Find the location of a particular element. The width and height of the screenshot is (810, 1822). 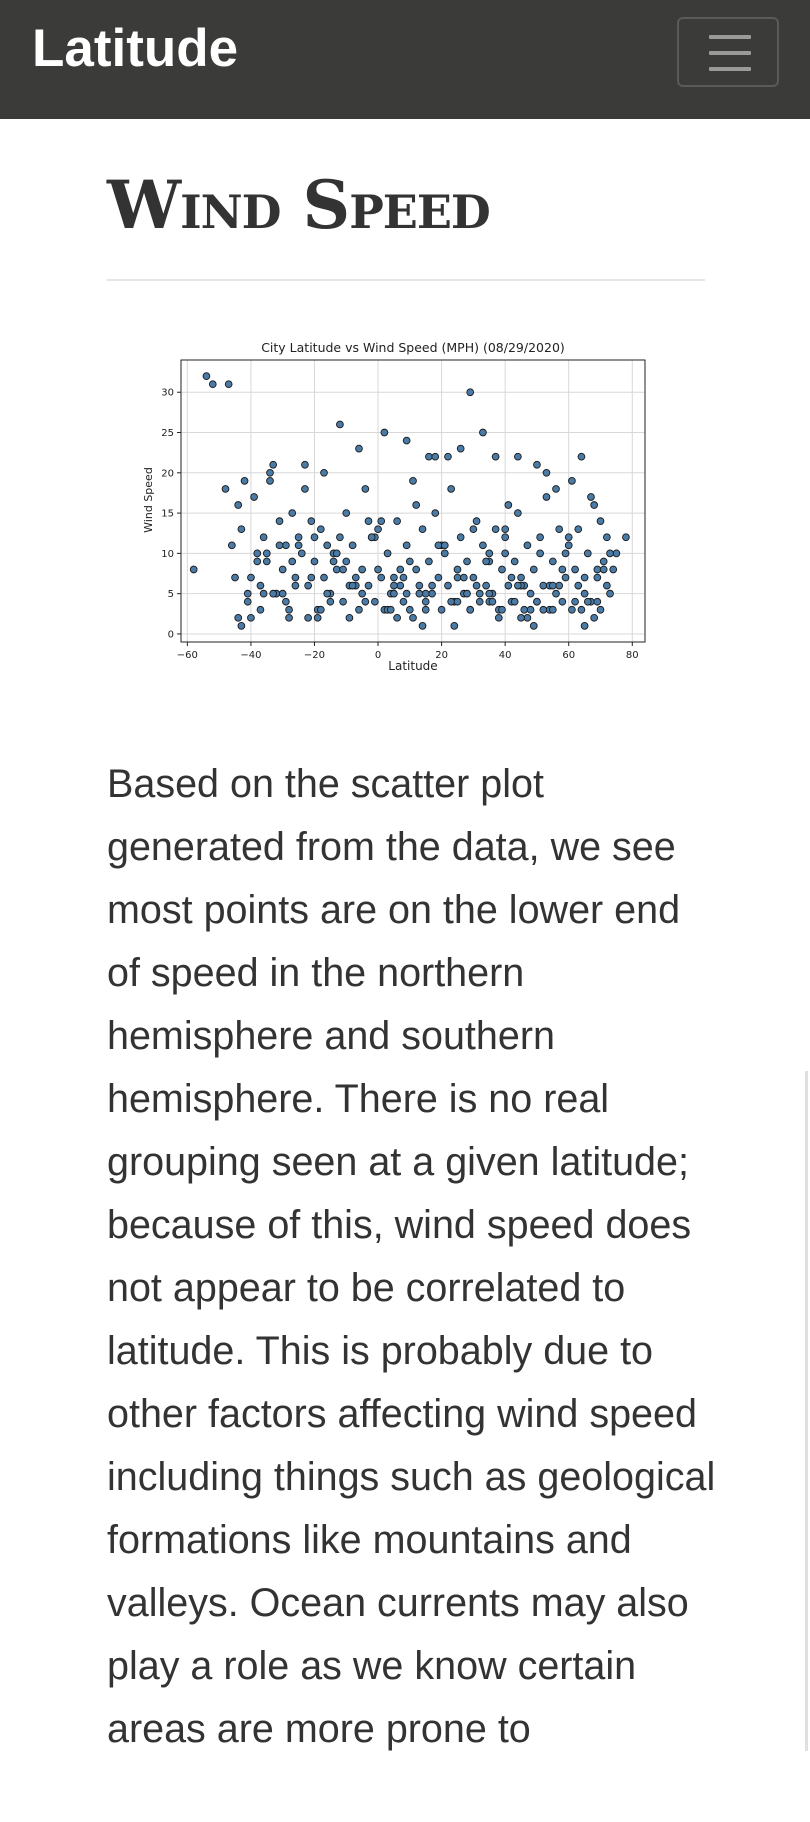

scrollbar is located at coordinates (806, 1411).